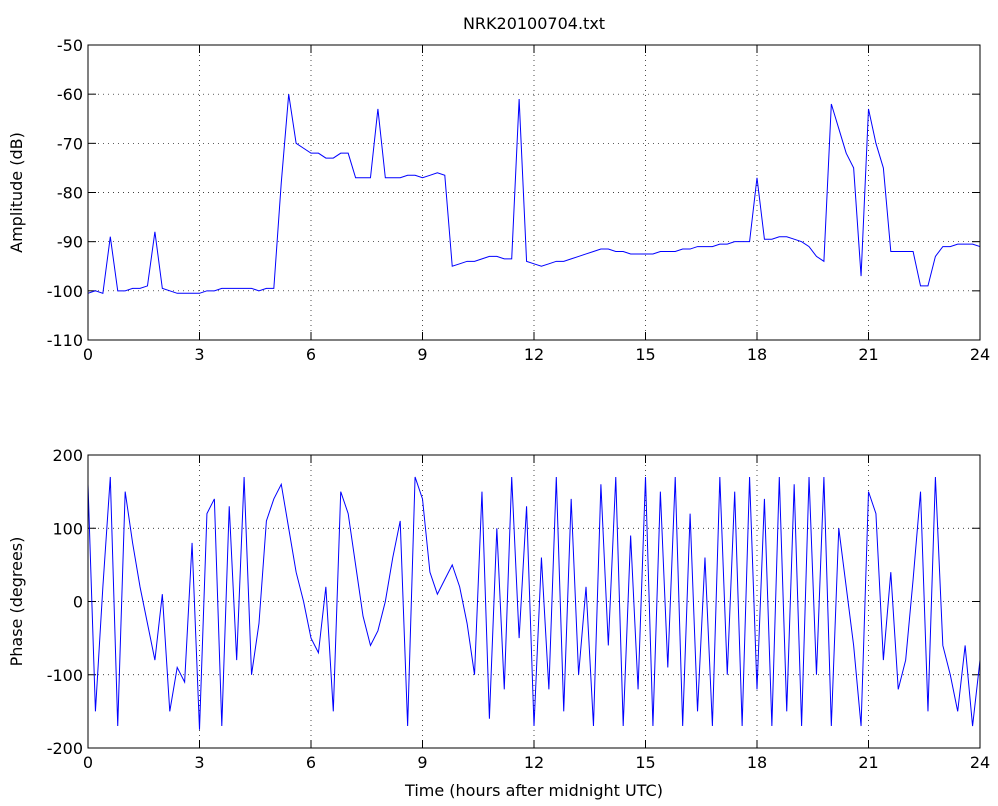 The width and height of the screenshot is (998, 806). Describe the element at coordinates (67, 528) in the screenshot. I see `y-tick-label: 100` at that location.